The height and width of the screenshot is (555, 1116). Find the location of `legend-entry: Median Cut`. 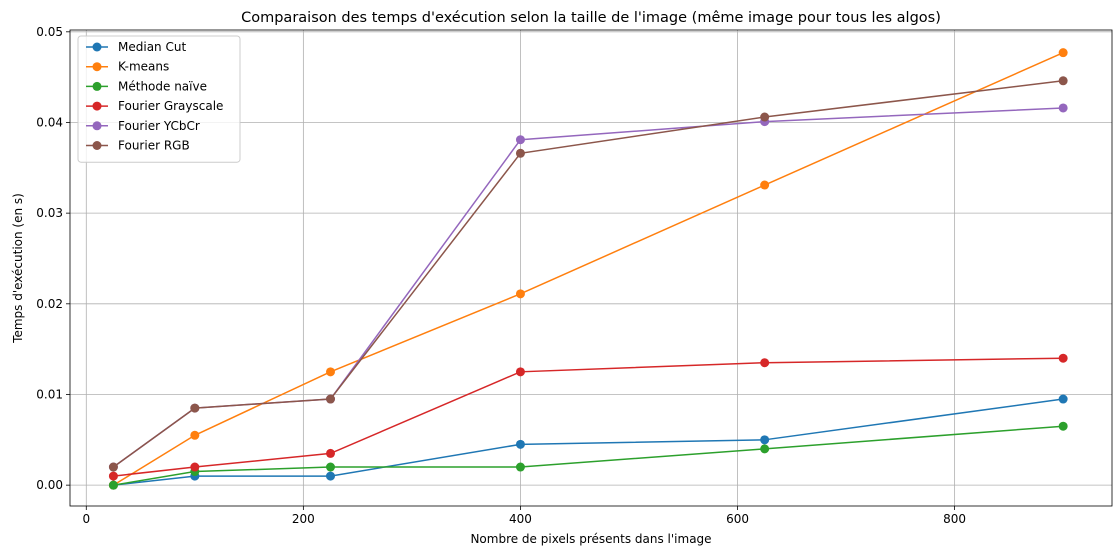

legend-entry: Median Cut is located at coordinates (136, 47).